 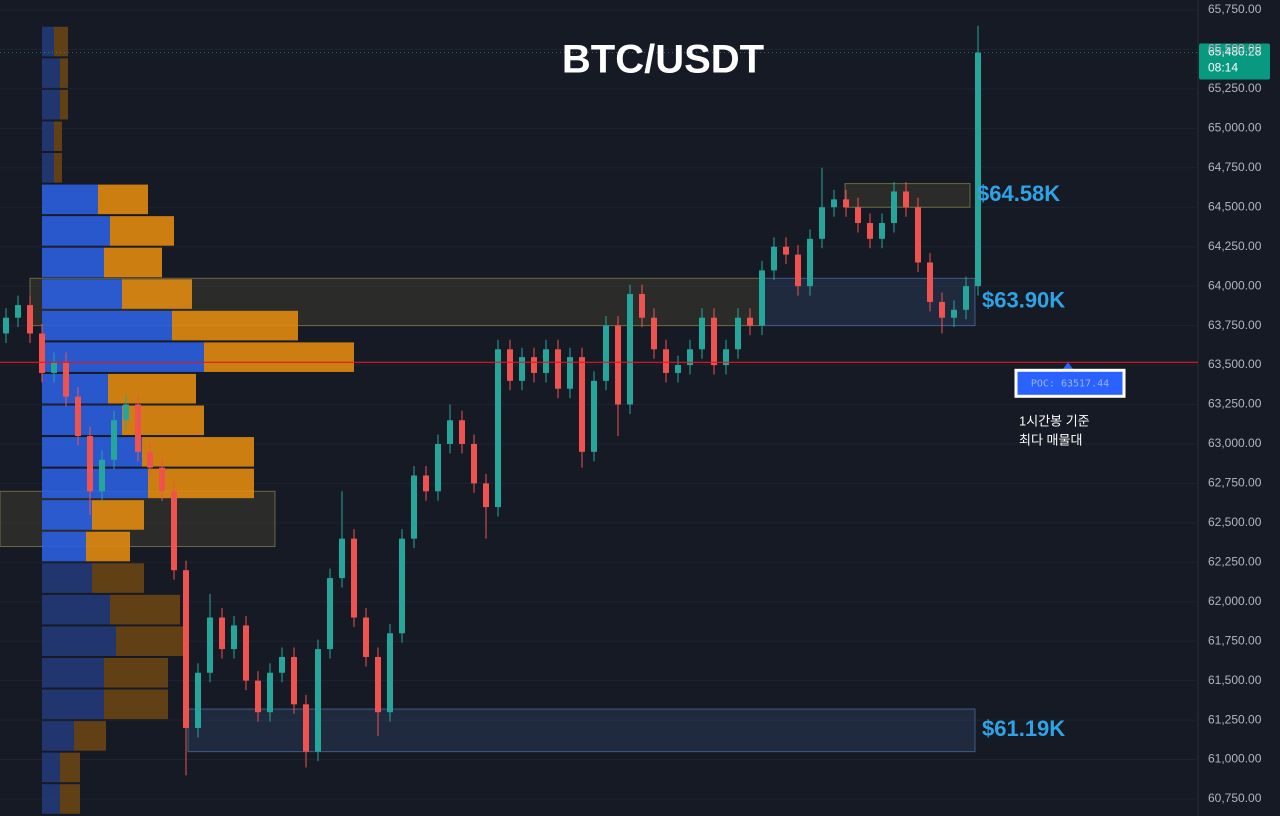 I want to click on last-price-tag, so click(x=1234, y=61).